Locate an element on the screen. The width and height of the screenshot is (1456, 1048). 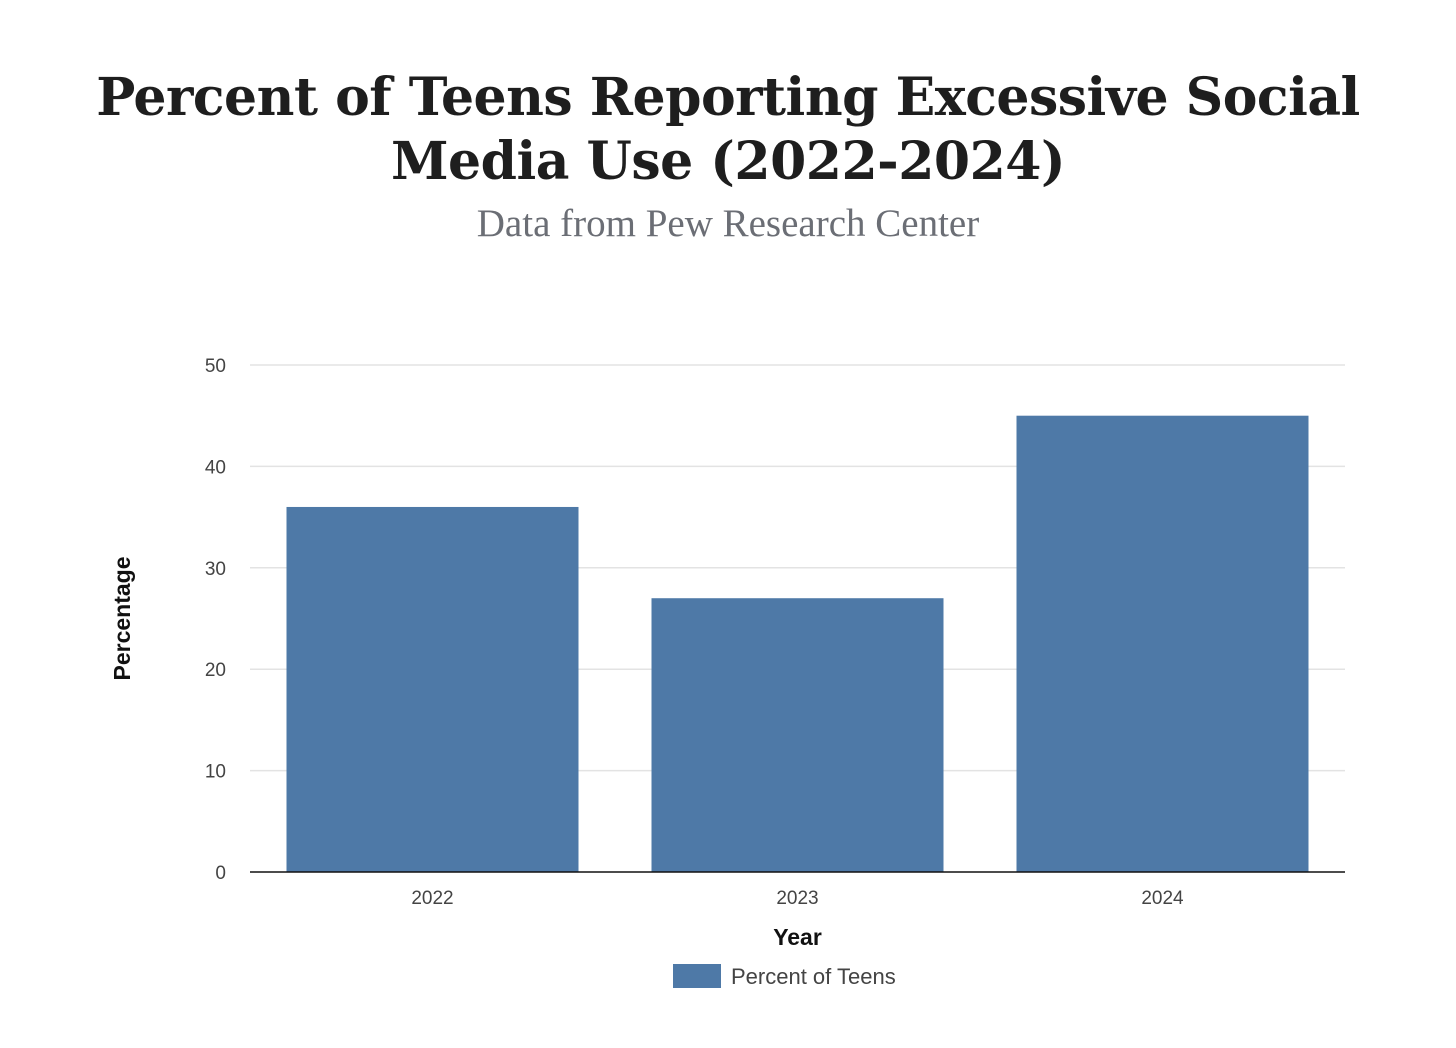
y-tick-label: 50 is located at coordinates (215, 366).